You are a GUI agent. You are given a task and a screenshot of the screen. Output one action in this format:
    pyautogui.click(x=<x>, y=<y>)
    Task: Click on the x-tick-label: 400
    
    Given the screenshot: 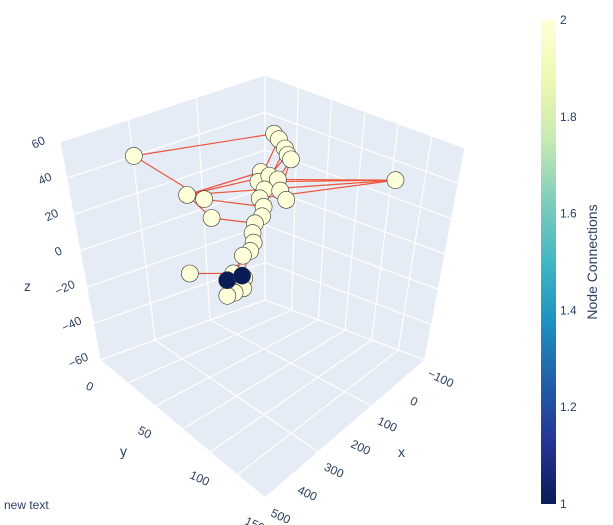 What is the action you would take?
    pyautogui.click(x=307, y=493)
    